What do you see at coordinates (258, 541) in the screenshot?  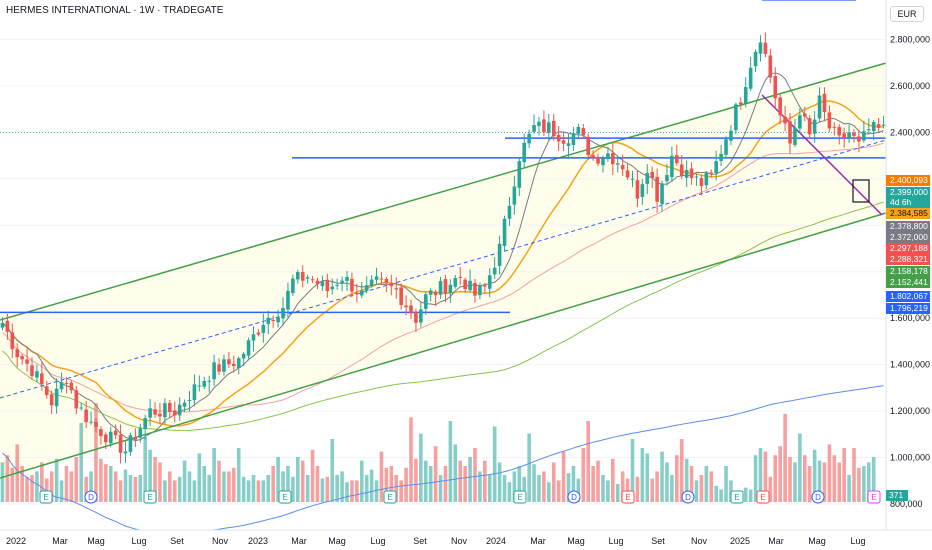 I see `time-axis-tick: 2023` at bounding box center [258, 541].